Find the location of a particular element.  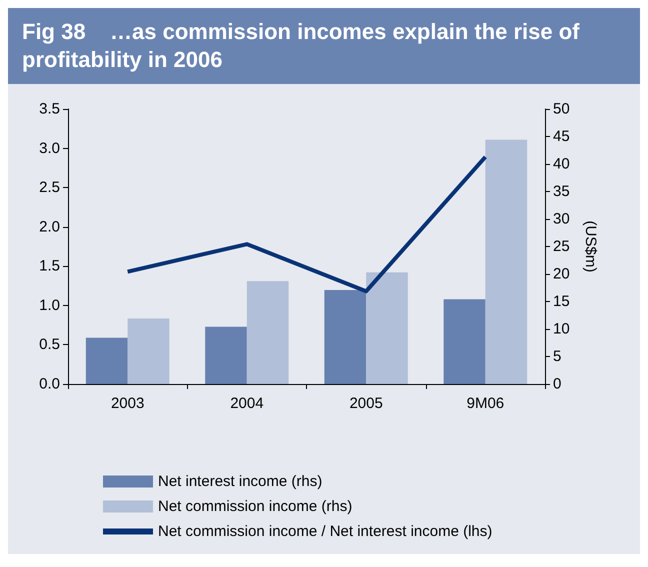

line-series is located at coordinates (307, 224).